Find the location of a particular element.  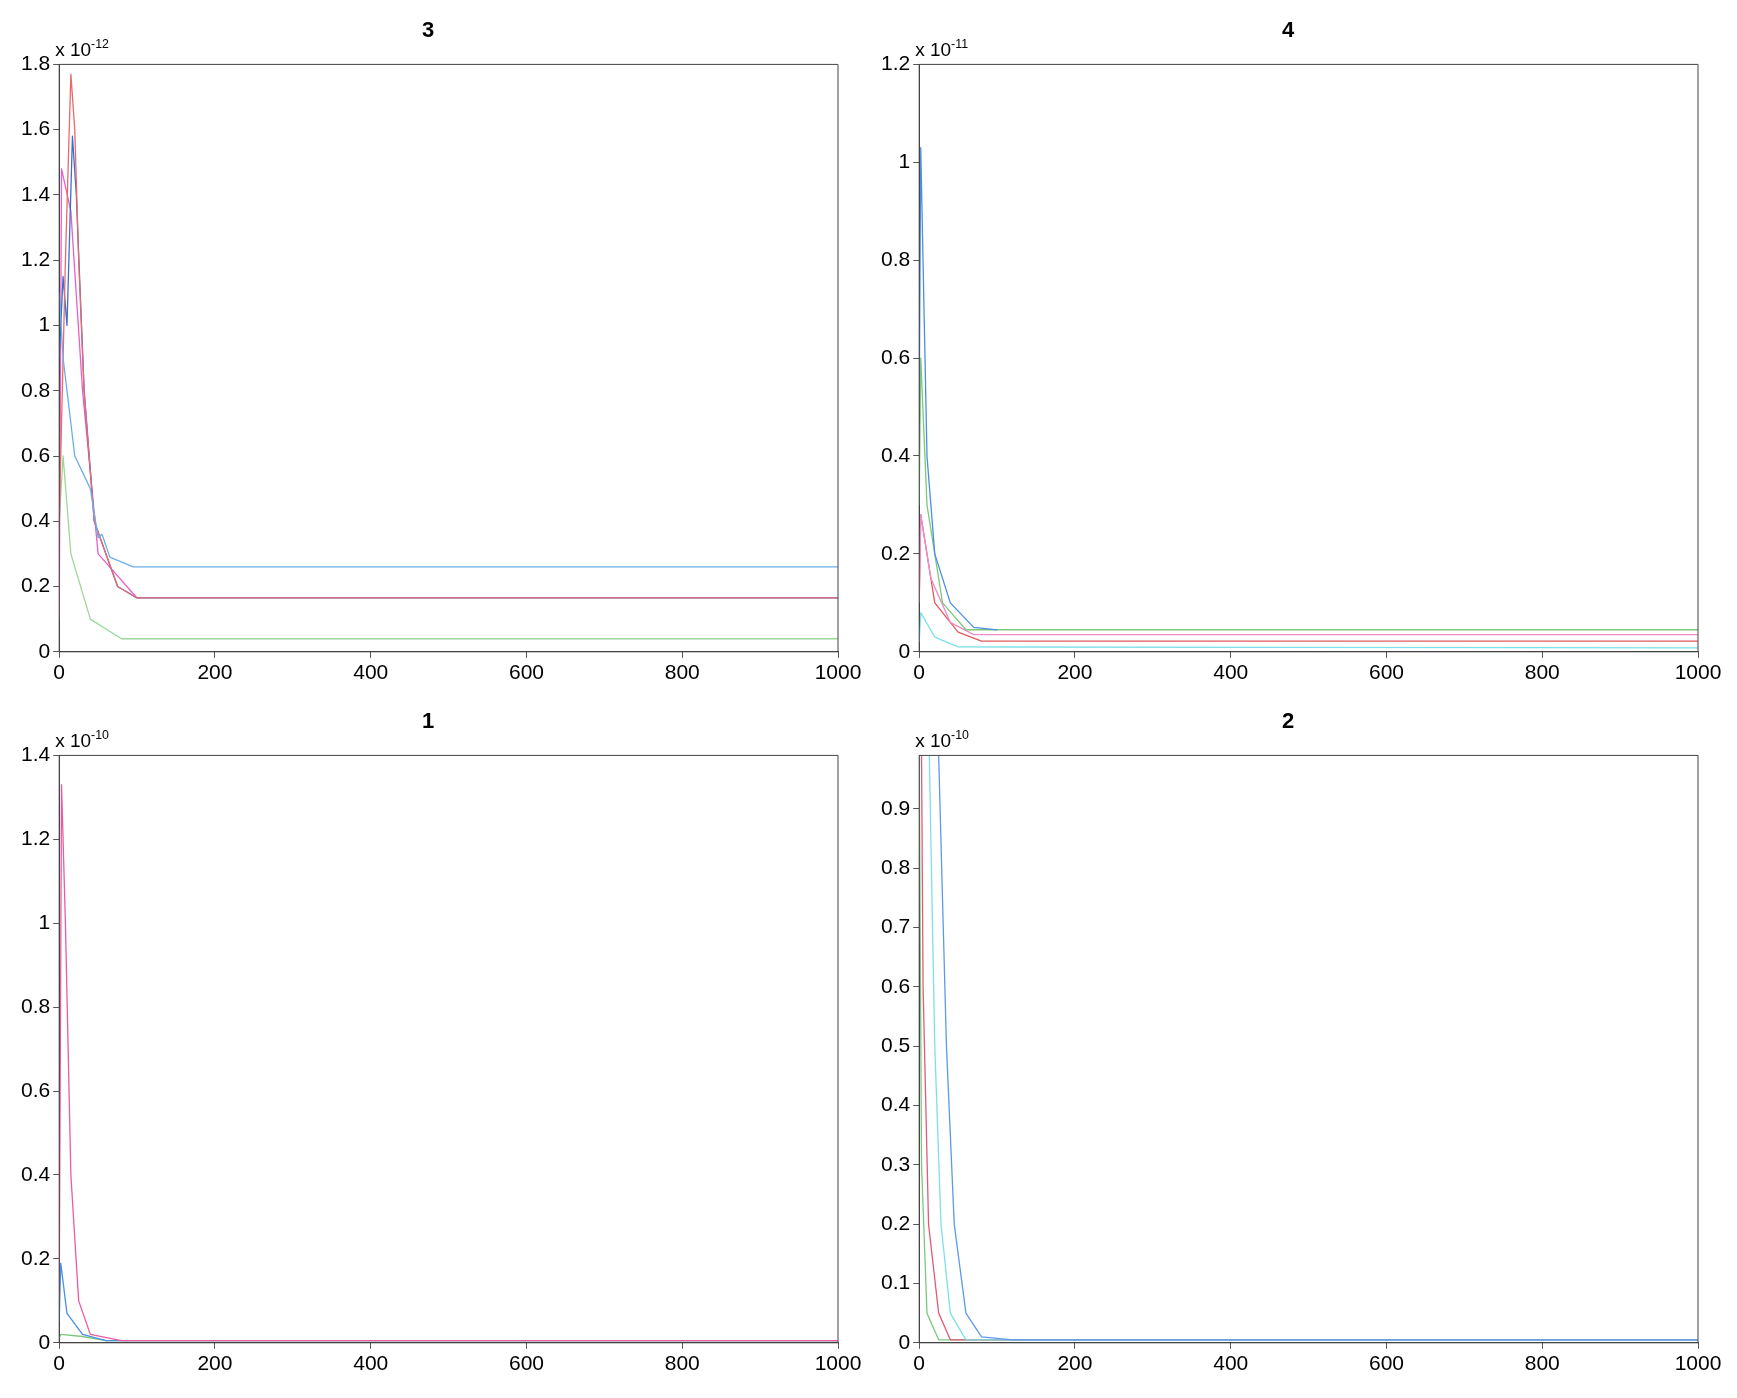

y-tick-label: 0.7 is located at coordinates (895, 926).